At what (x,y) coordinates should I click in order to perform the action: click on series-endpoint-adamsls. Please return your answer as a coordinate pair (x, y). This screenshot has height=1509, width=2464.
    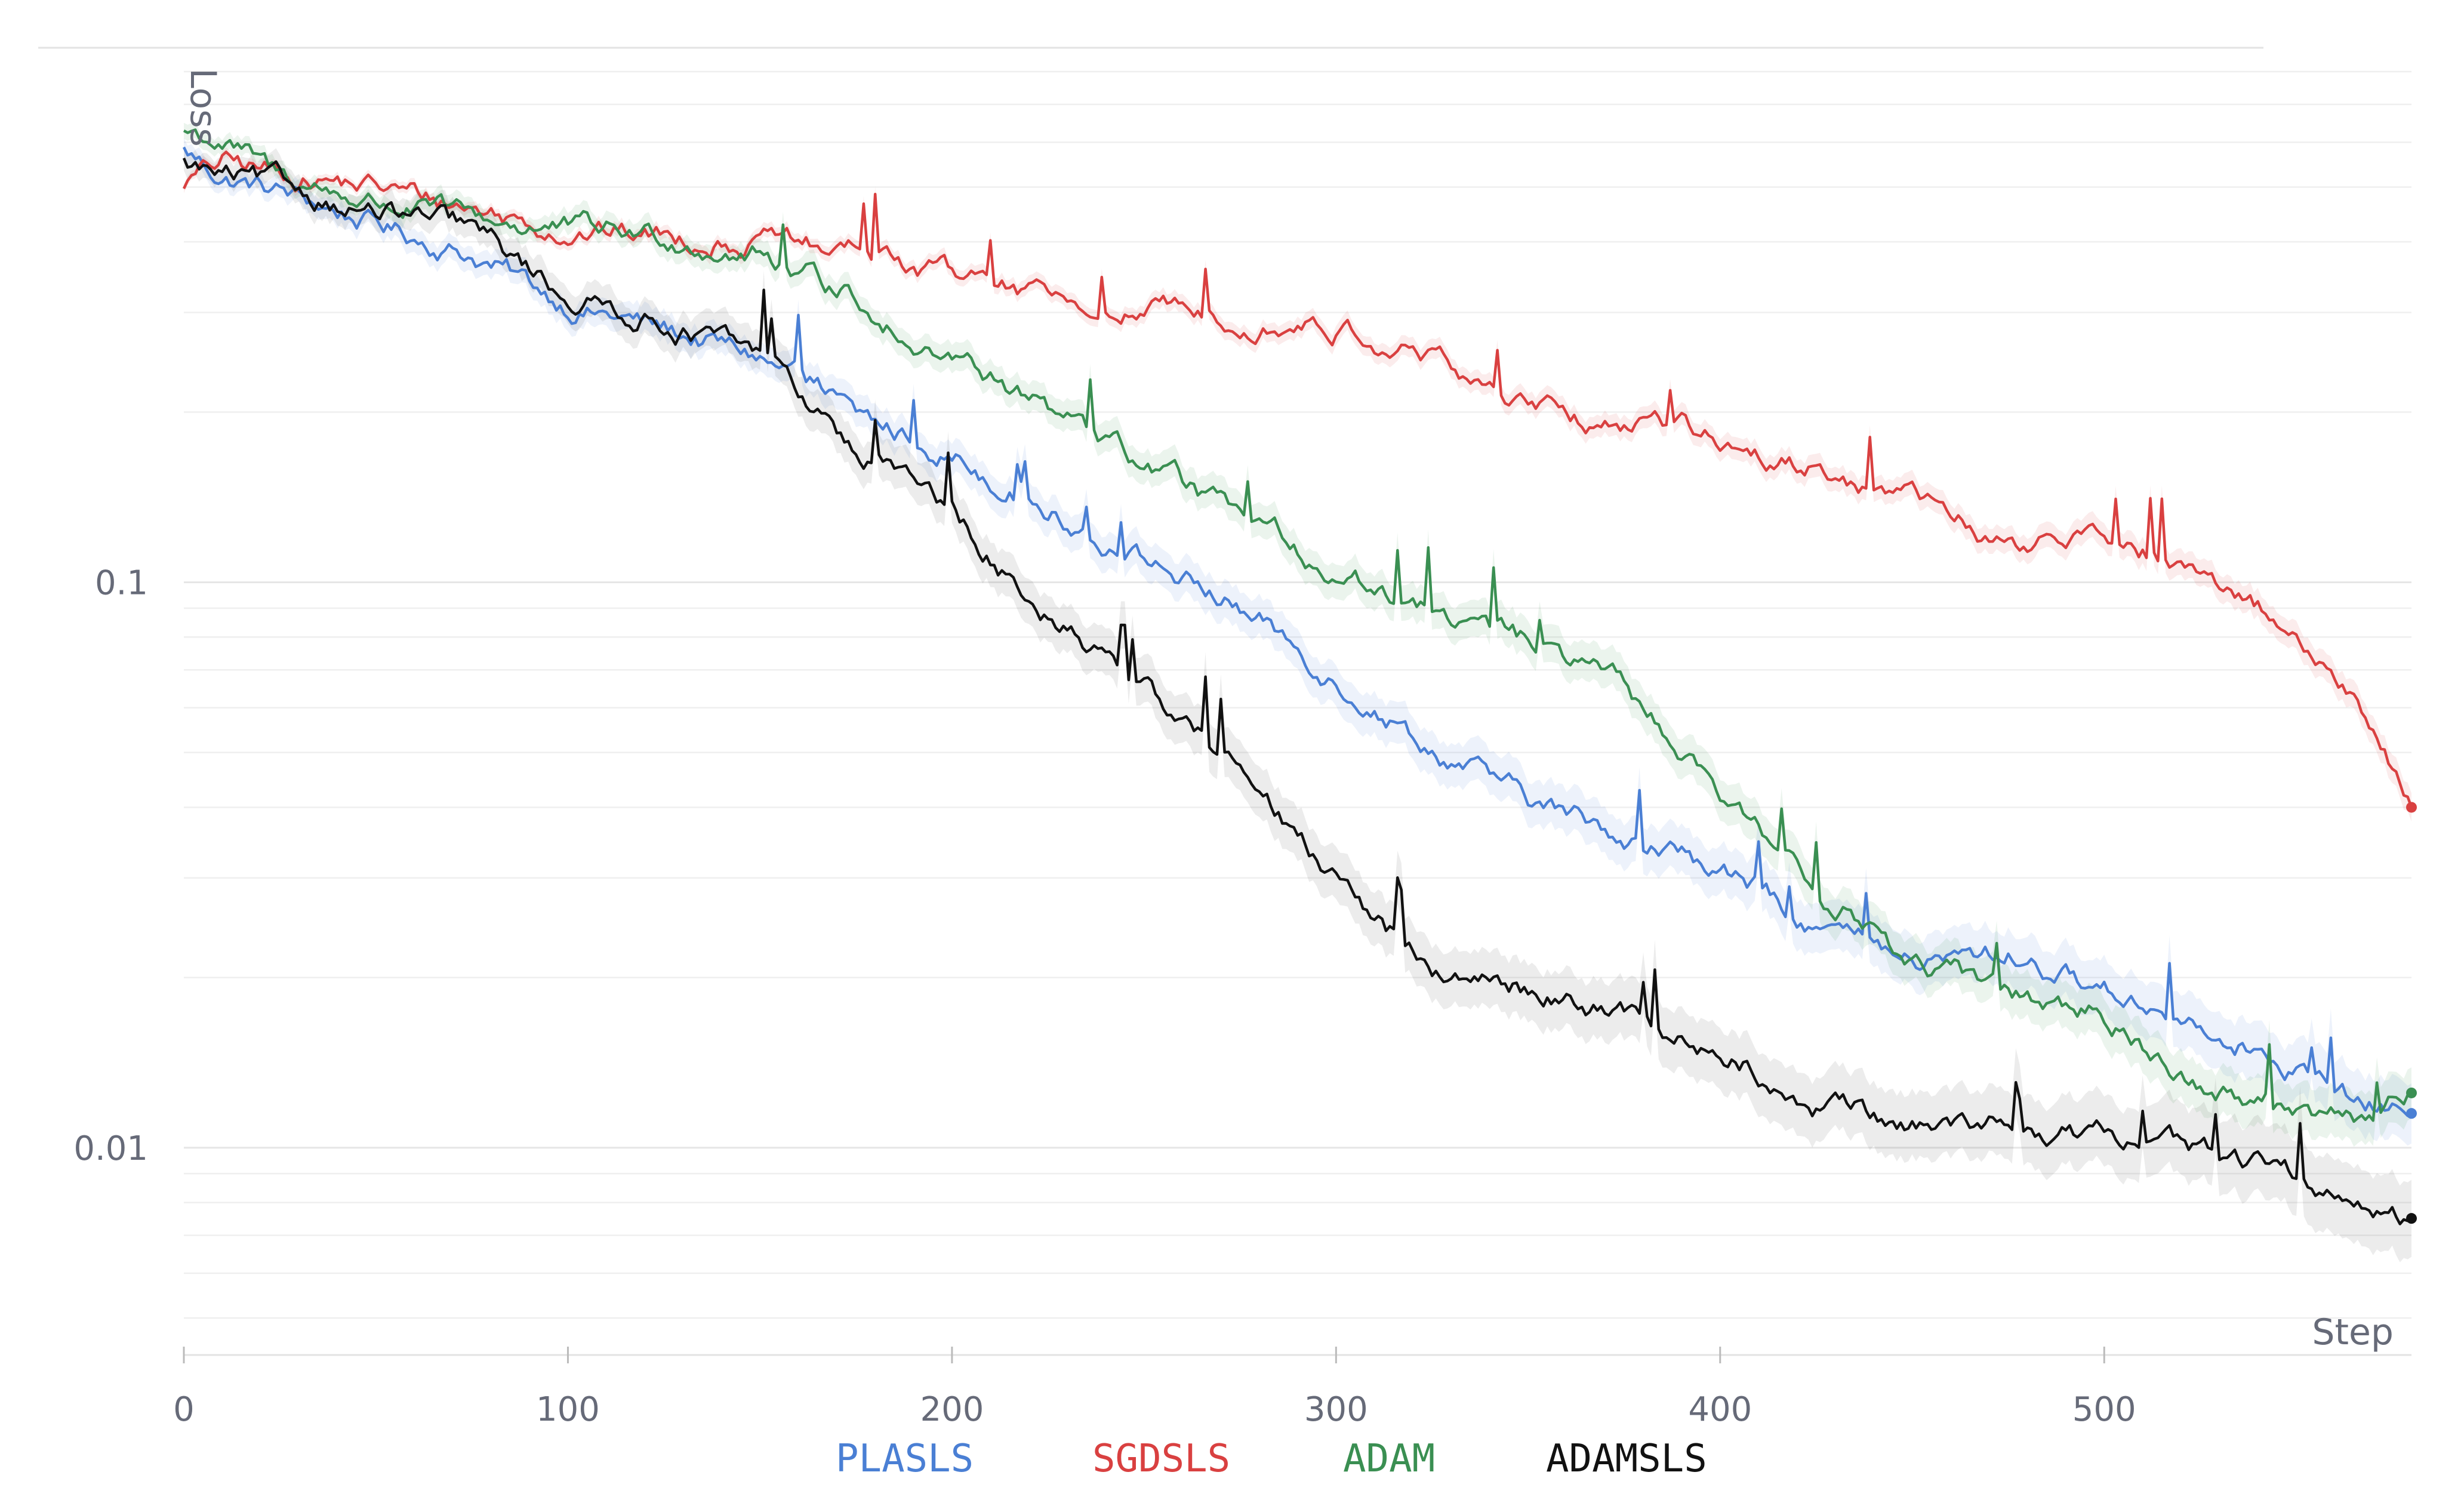
    Looking at the image, I should click on (2411, 1218).